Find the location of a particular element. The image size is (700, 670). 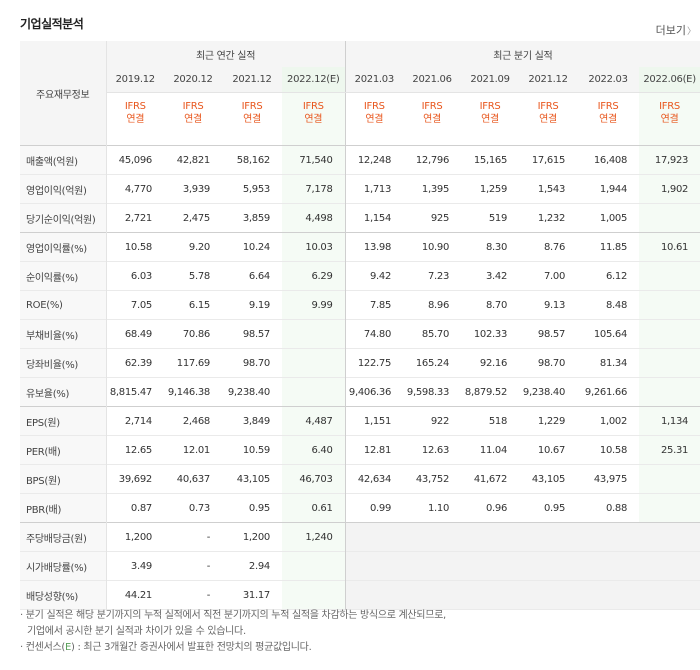

table-cell: 9,406.36 is located at coordinates (374, 392).